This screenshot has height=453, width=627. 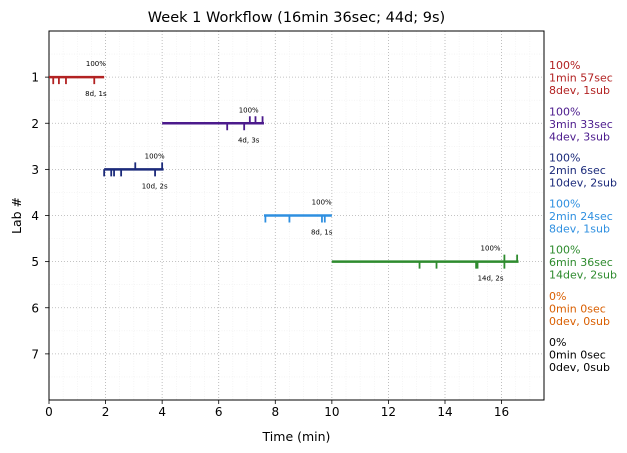 What do you see at coordinates (96, 94) in the screenshot?
I see `lab-1-counts-label: 8d, 1s` at bounding box center [96, 94].